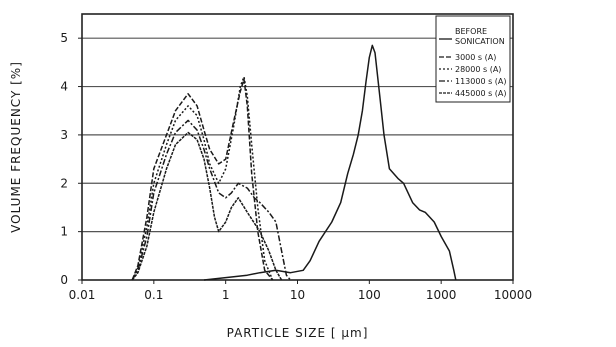 This screenshot has width=616, height=347. I want to click on legend-label: 3000 s (A), so click(475, 57).